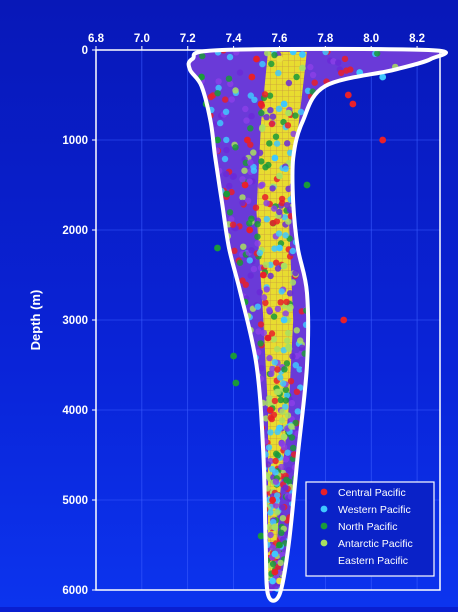 Image resolution: width=458 pixels, height=612 pixels. I want to click on legend-label: Central Pacific, so click(372, 493).